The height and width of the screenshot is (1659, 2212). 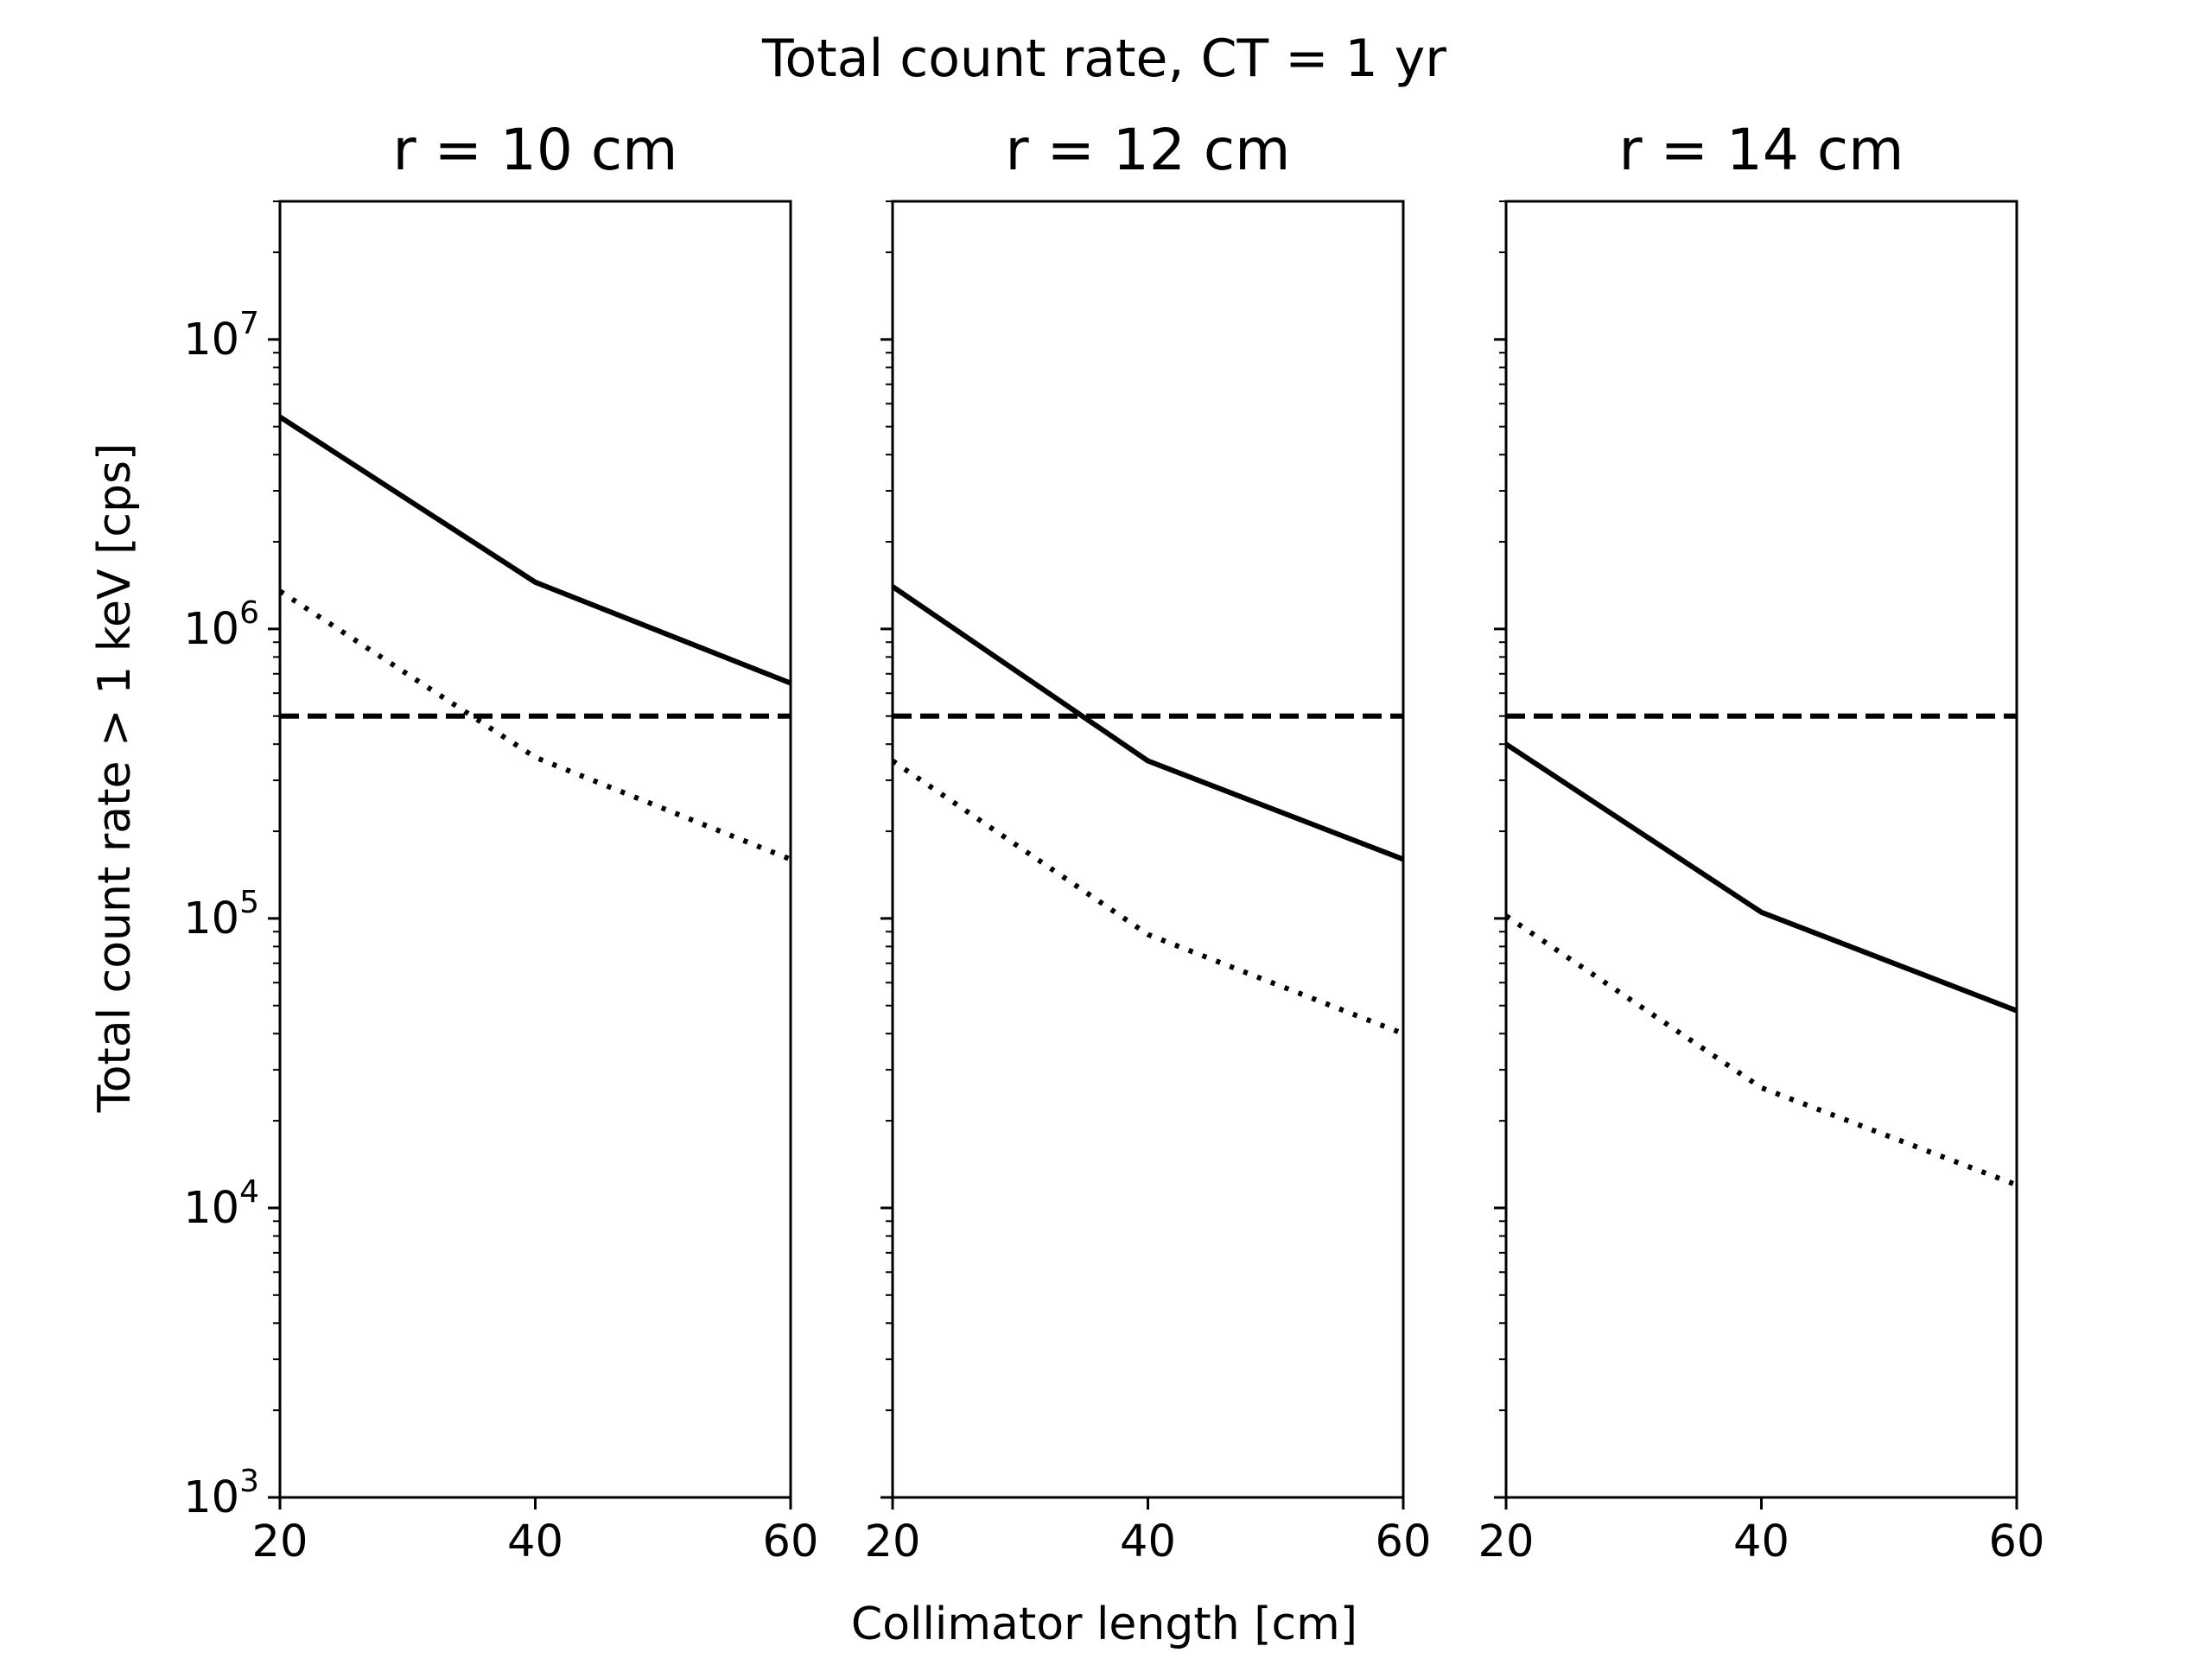 What do you see at coordinates (221, 625) in the screenshot?
I see `y-tick-label: 10⁶` at bounding box center [221, 625].